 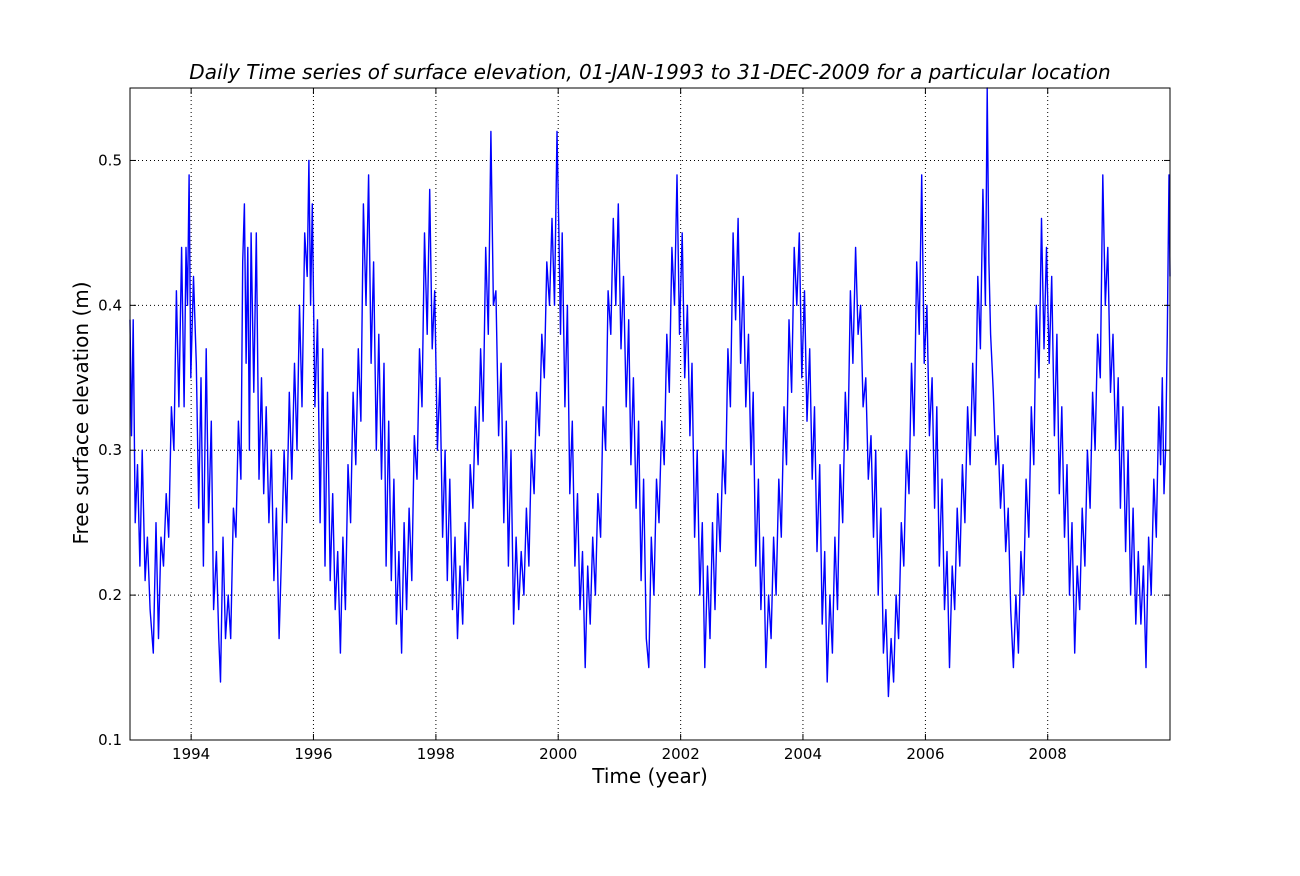 I want to click on x-tick-label: 2008, so click(x=1048, y=754).